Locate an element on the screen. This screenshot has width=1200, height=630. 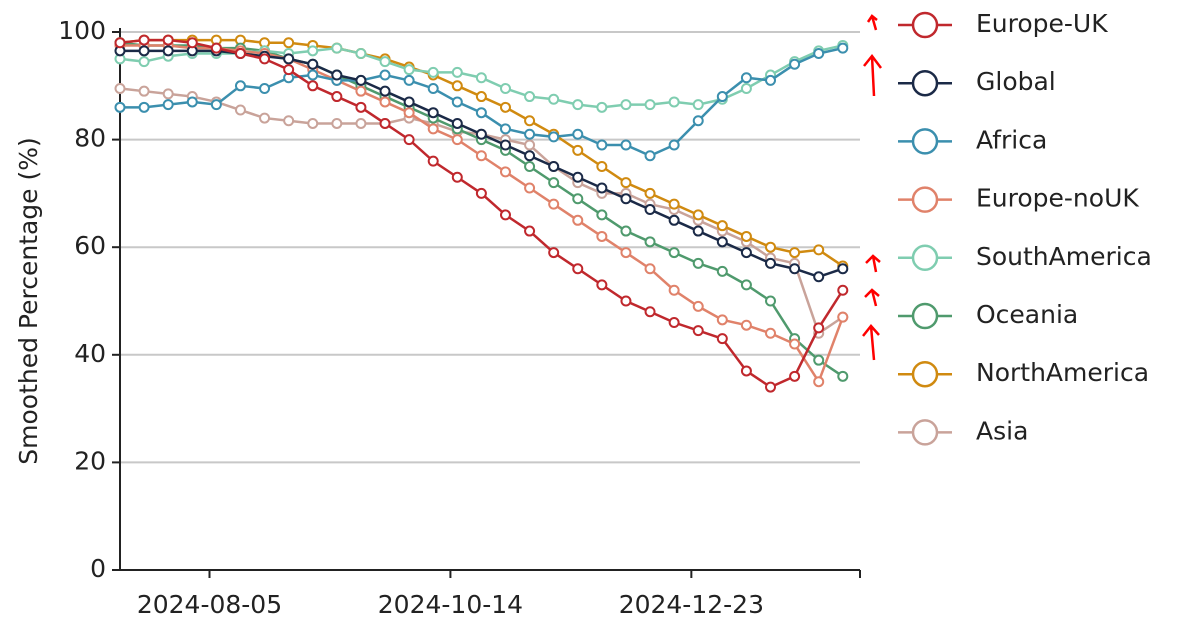
y-tick-label: 100 is located at coordinates (82, 30).